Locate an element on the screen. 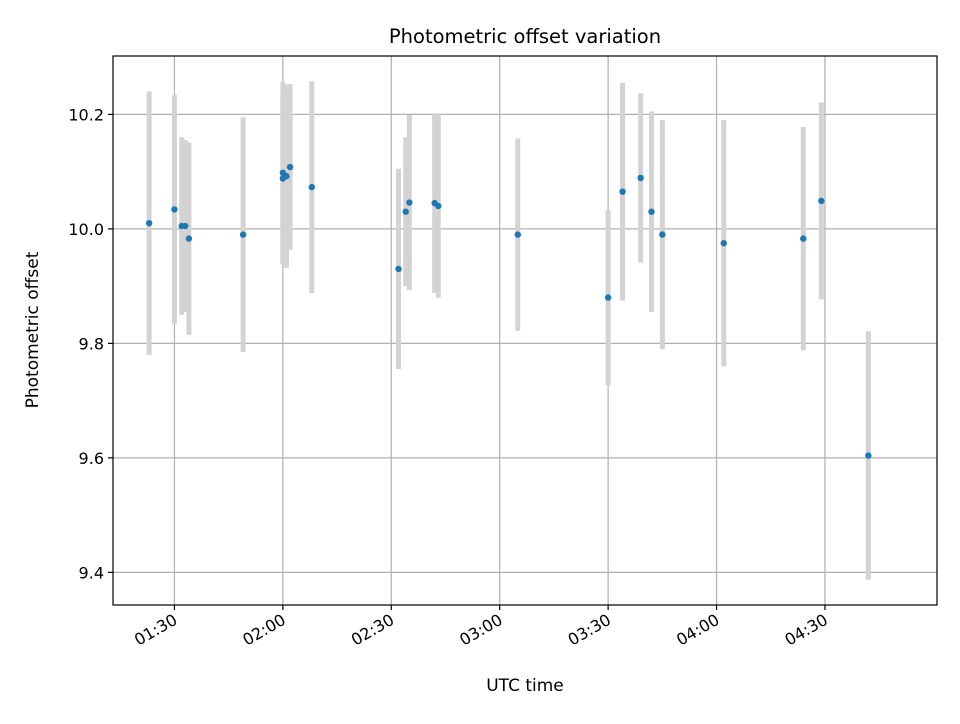  x-axis-label: UTC time is located at coordinates (525, 686).